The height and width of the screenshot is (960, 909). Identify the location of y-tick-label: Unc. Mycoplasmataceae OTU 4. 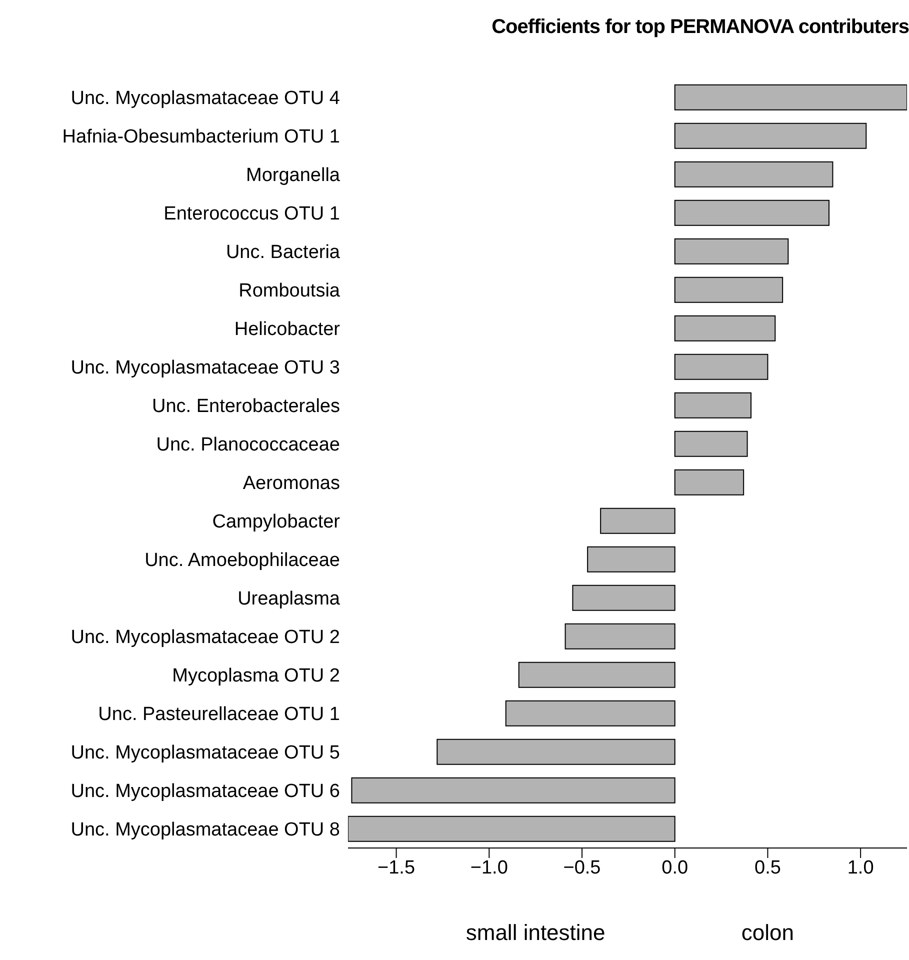
(205, 98).